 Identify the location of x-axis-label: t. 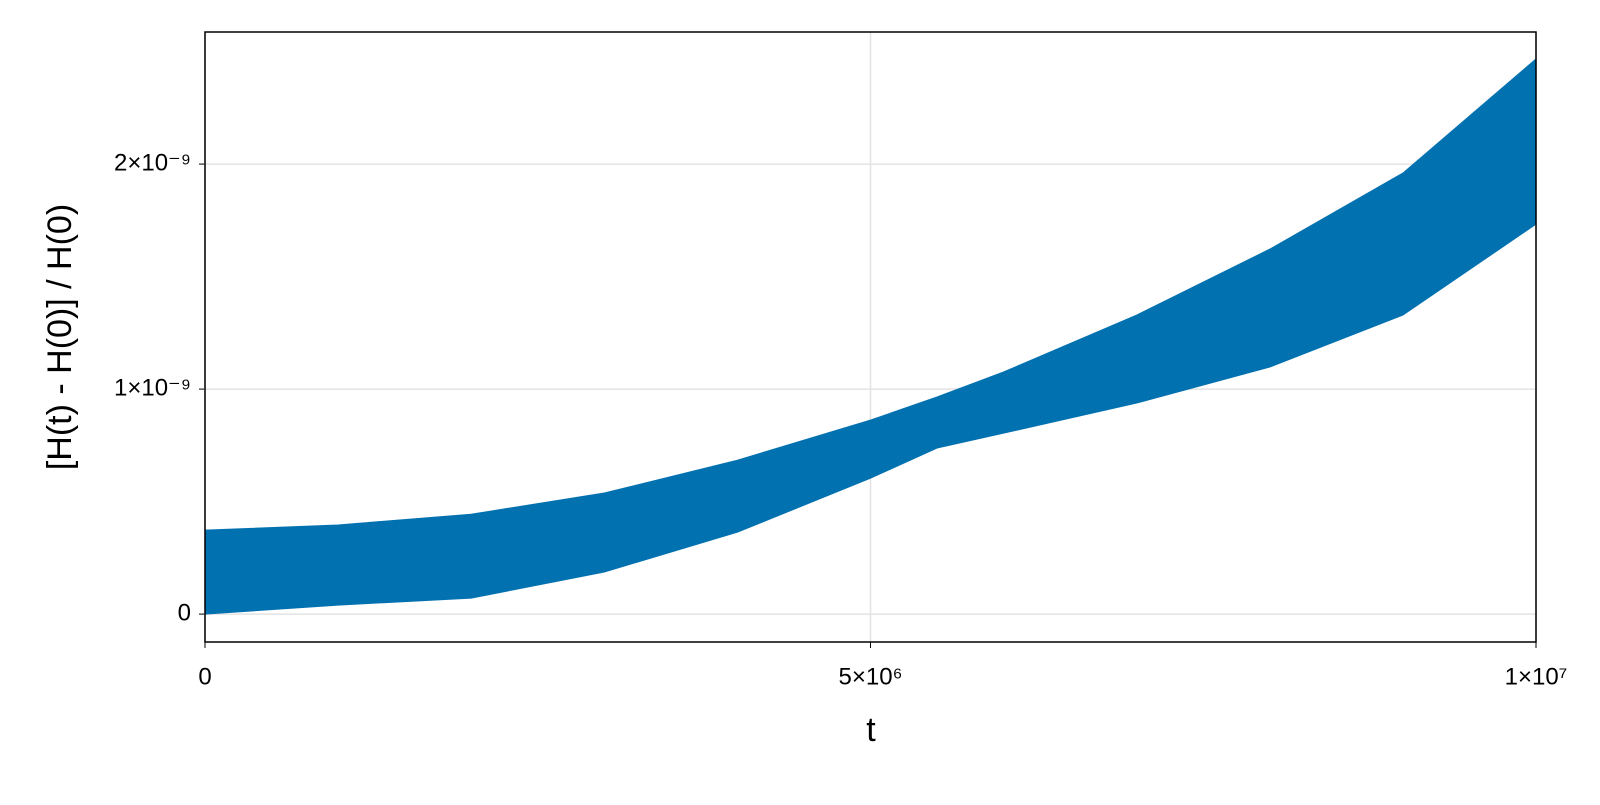
(871, 730).